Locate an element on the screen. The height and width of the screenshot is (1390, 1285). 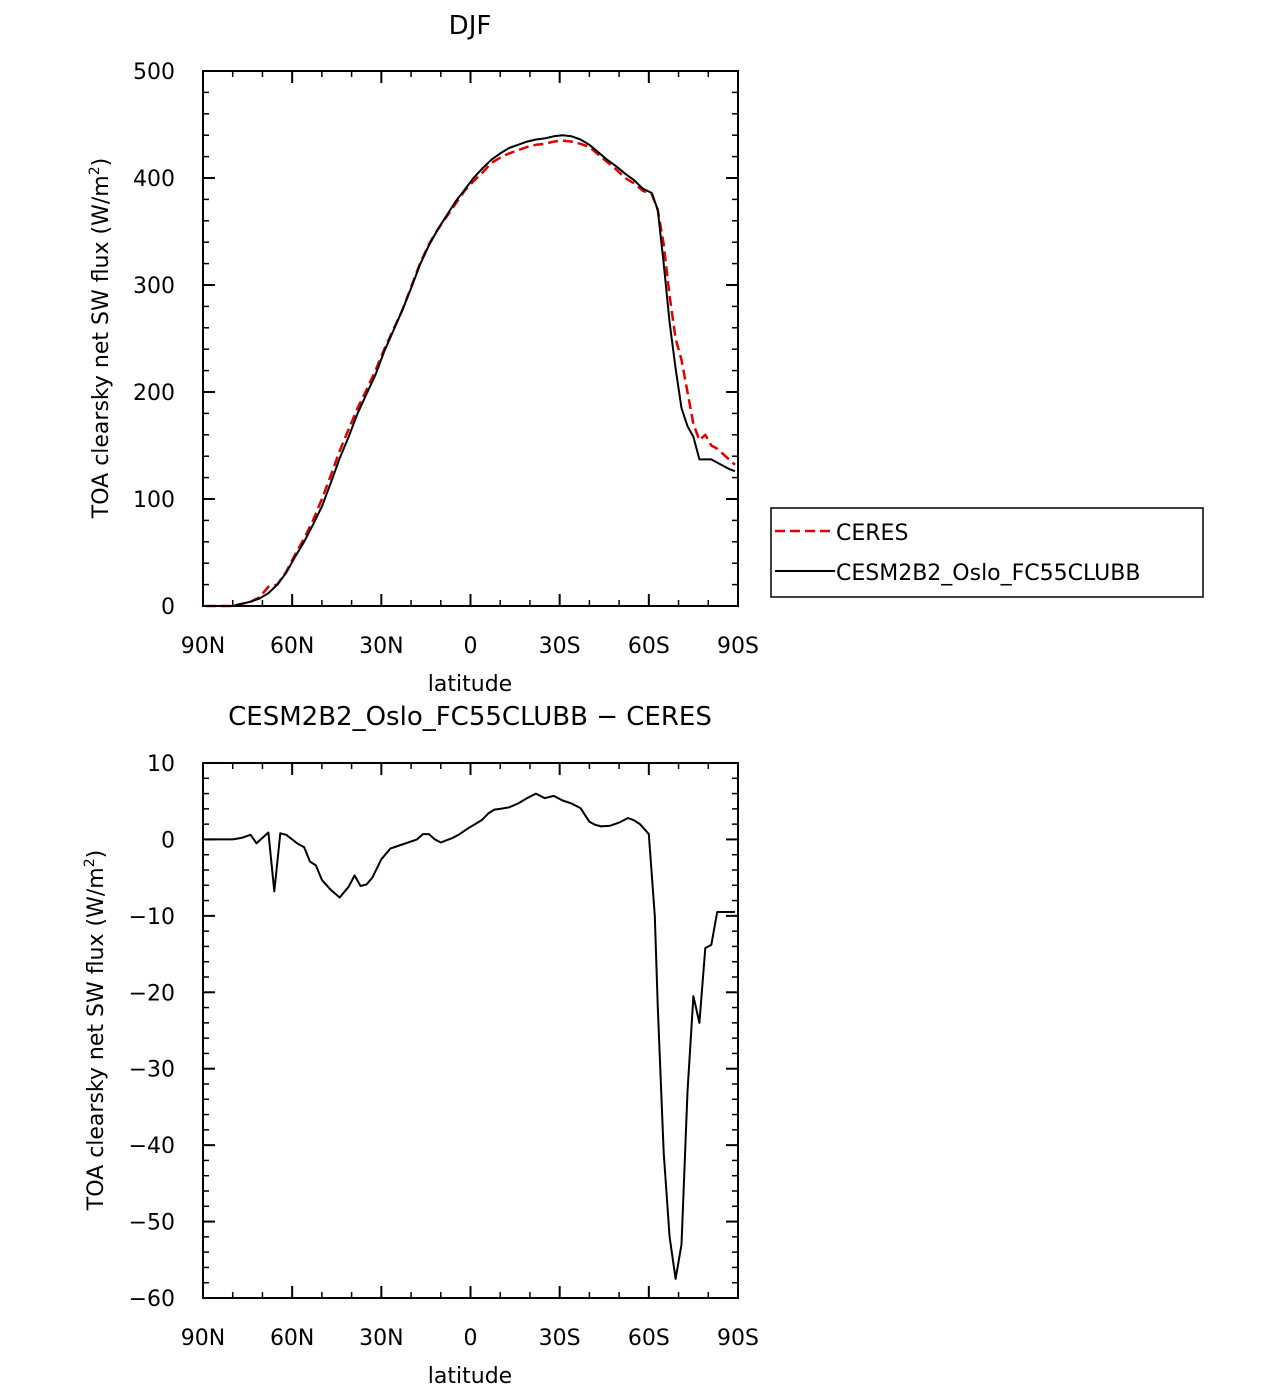
legend-label-ceres: CERES is located at coordinates (872, 533).